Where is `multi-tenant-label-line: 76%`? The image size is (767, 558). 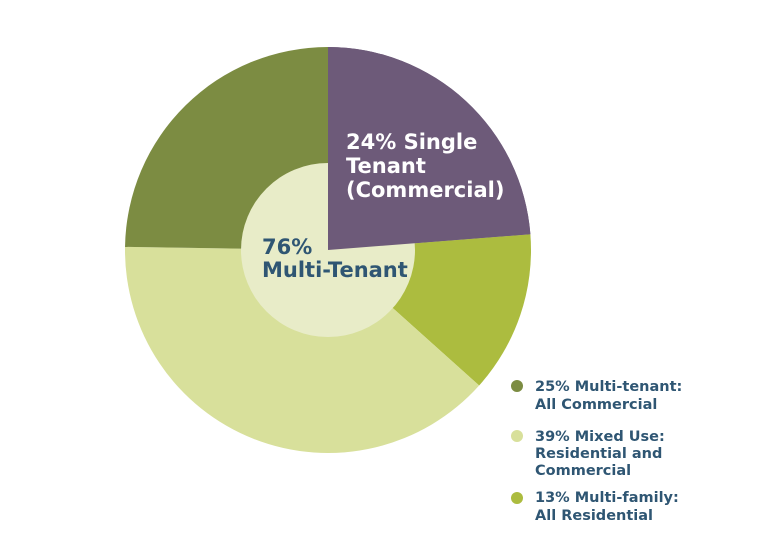 multi-tenant-label-line: 76% is located at coordinates (287, 247).